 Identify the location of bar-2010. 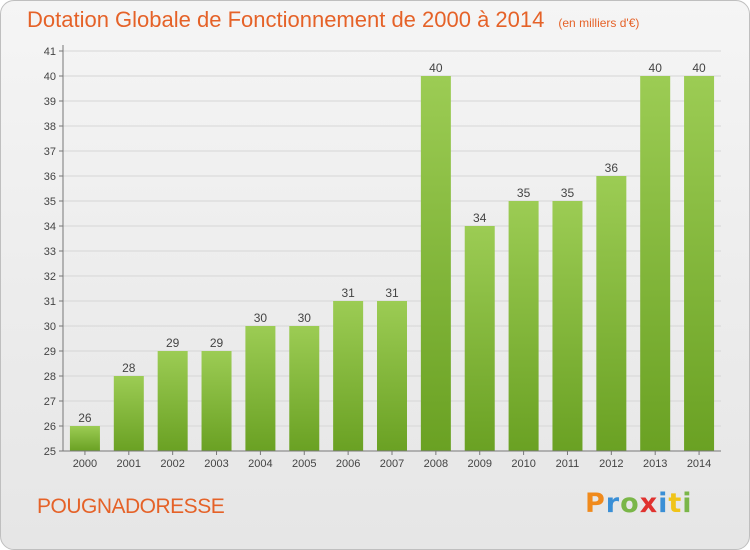
(523, 326).